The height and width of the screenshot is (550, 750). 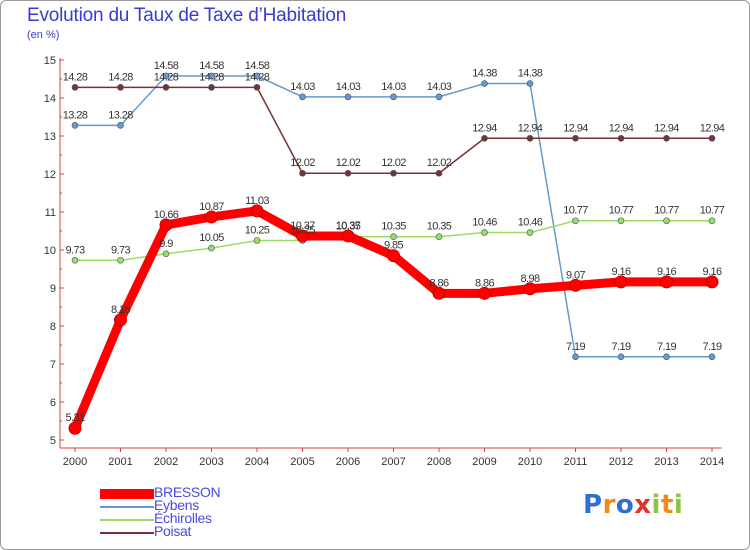 What do you see at coordinates (53, 327) in the screenshot?
I see `y-tick-label: 8` at bounding box center [53, 327].